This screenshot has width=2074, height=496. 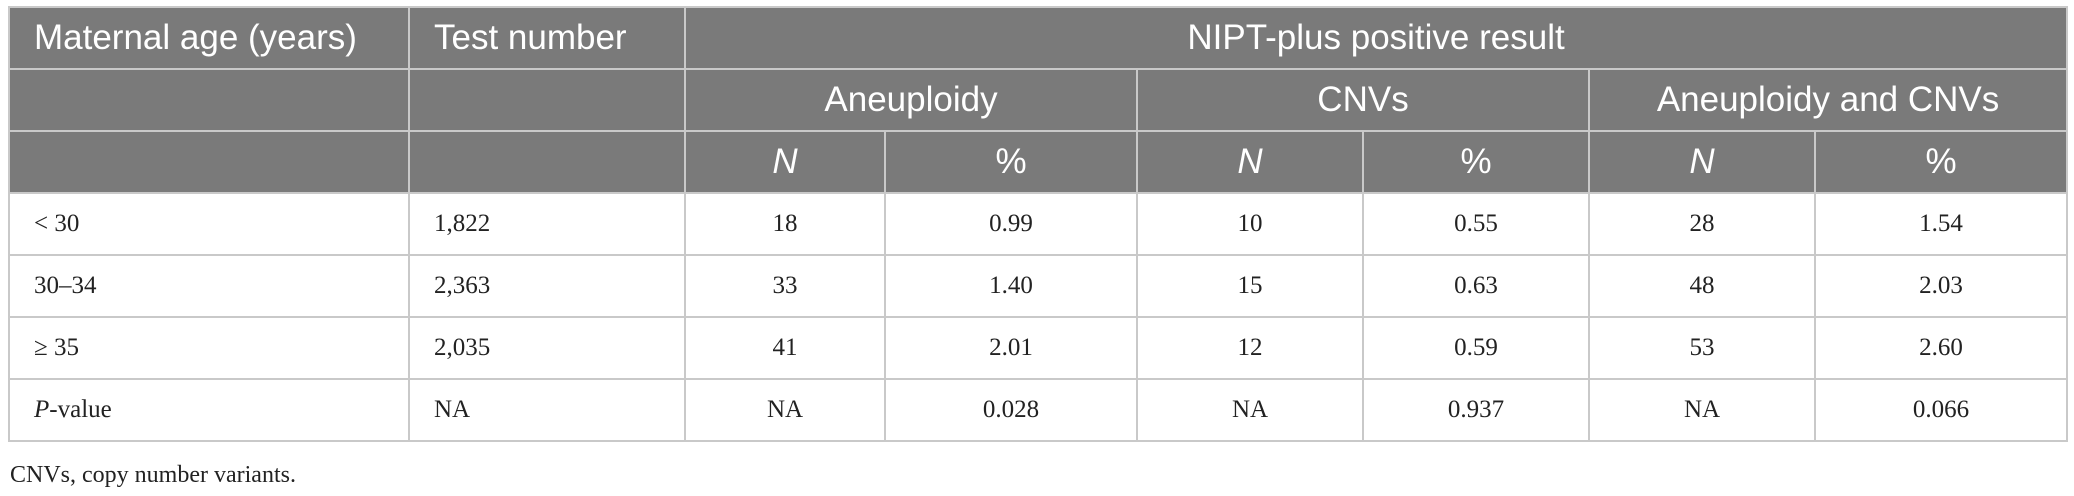 What do you see at coordinates (209, 348) in the screenshot?
I see `cell-age: ≥ 35` at bounding box center [209, 348].